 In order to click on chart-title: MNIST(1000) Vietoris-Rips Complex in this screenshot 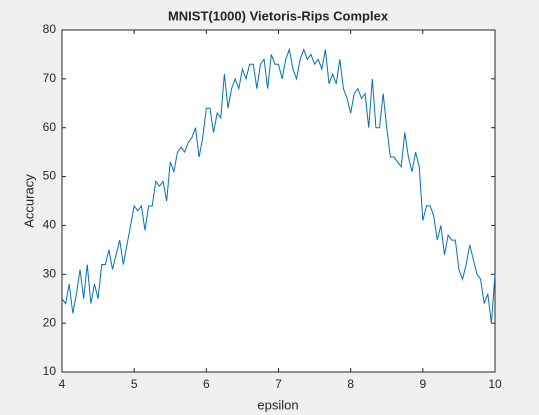, I will do `click(278, 15)`.